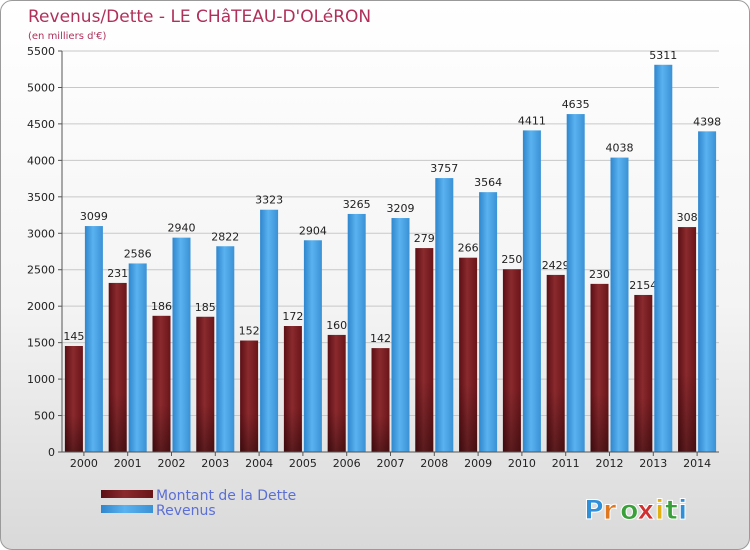 The image size is (750, 550). Describe the element at coordinates (41, 87) in the screenshot. I see `y-tick-label: 5000` at that location.